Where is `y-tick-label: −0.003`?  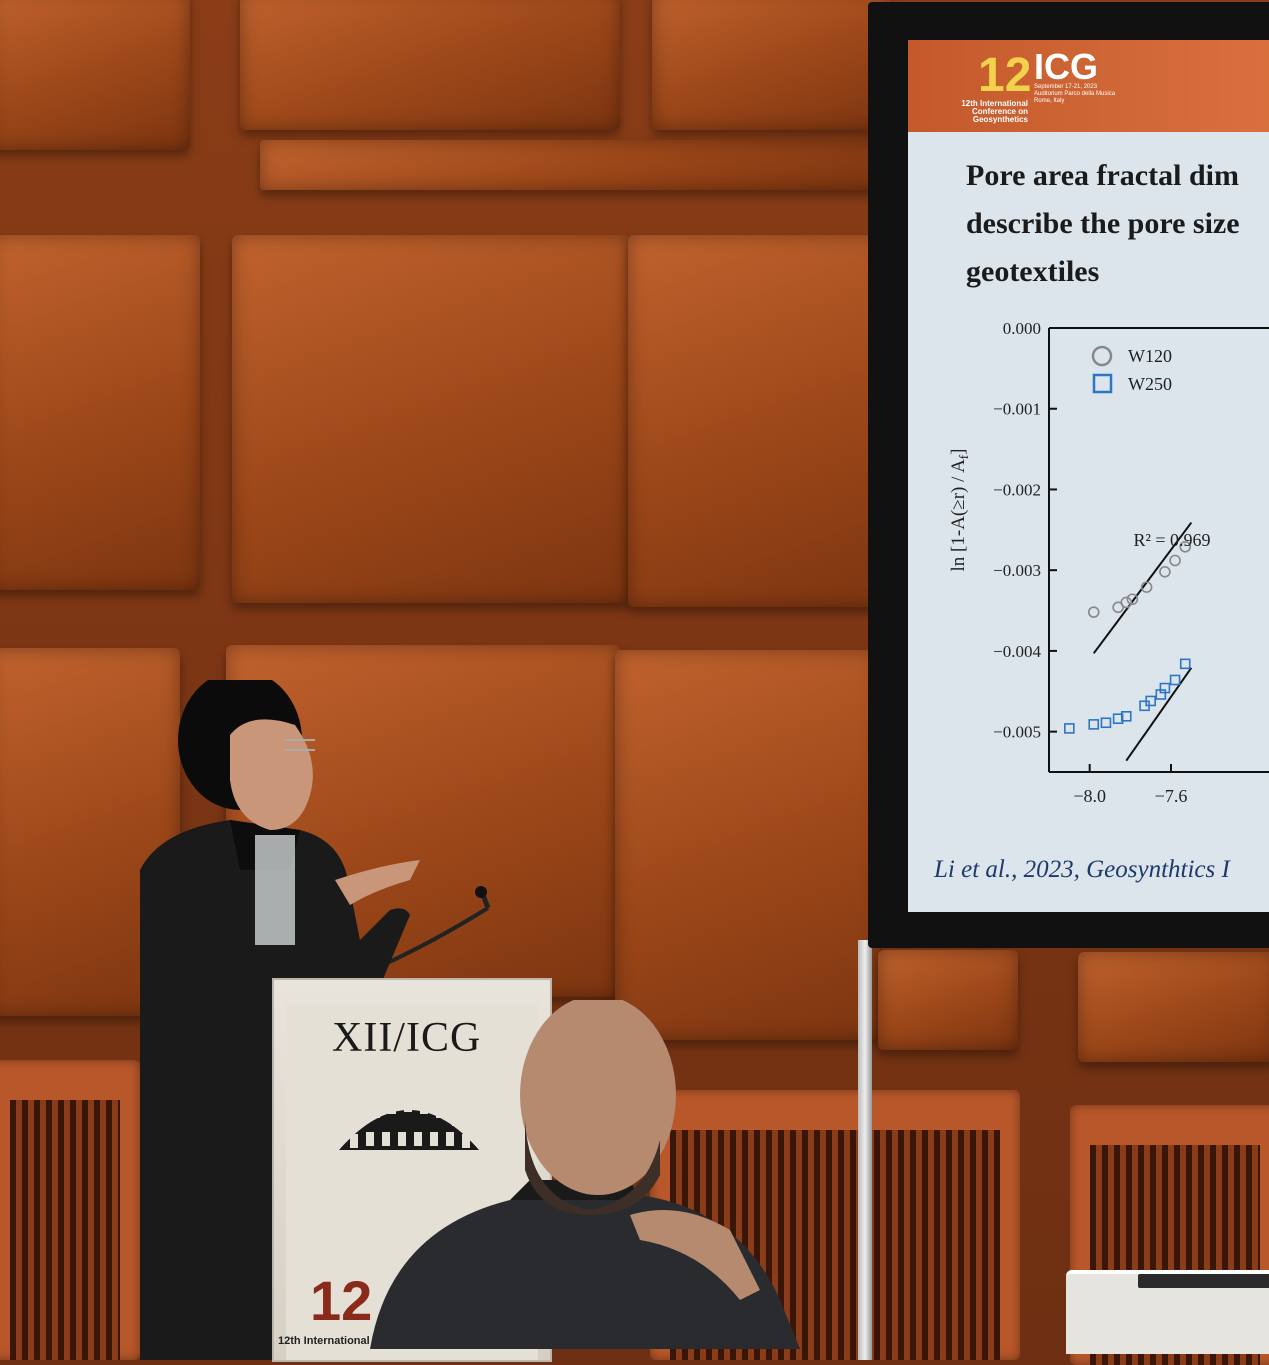 y-tick-label: −0.003 is located at coordinates (1017, 570).